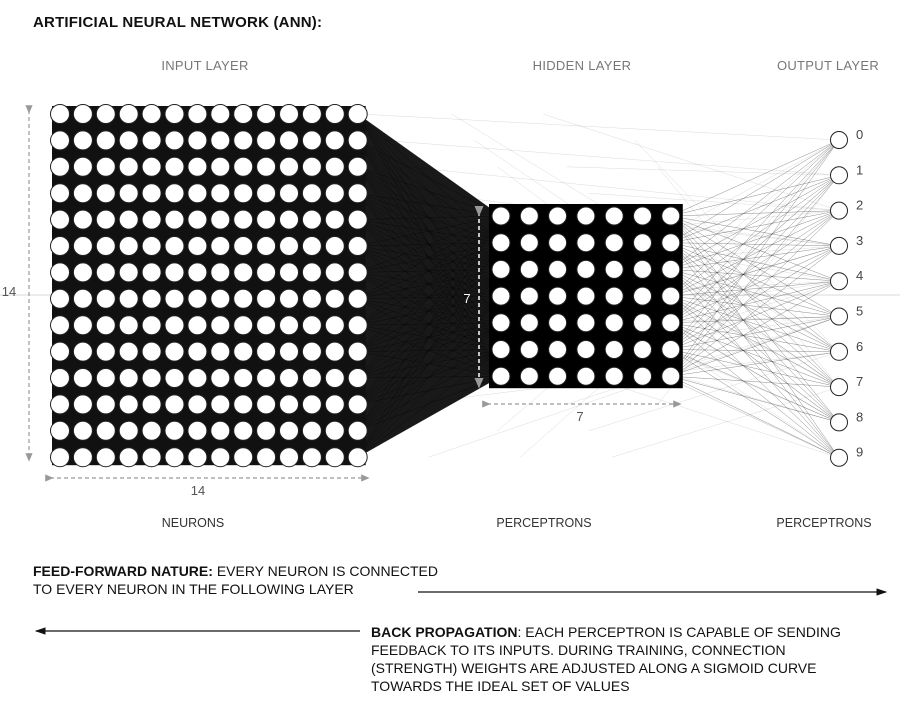 Image resolution: width=900 pixels, height=703 pixels. Describe the element at coordinates (579, 416) in the screenshot. I see `hidden-horizontal-dimension-label: 7` at that location.